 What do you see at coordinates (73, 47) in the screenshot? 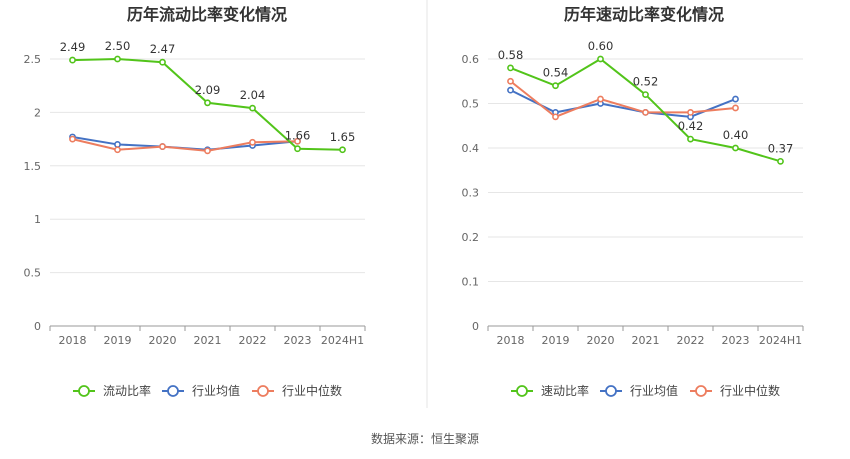
I see `data-label: 2.49` at bounding box center [73, 47].